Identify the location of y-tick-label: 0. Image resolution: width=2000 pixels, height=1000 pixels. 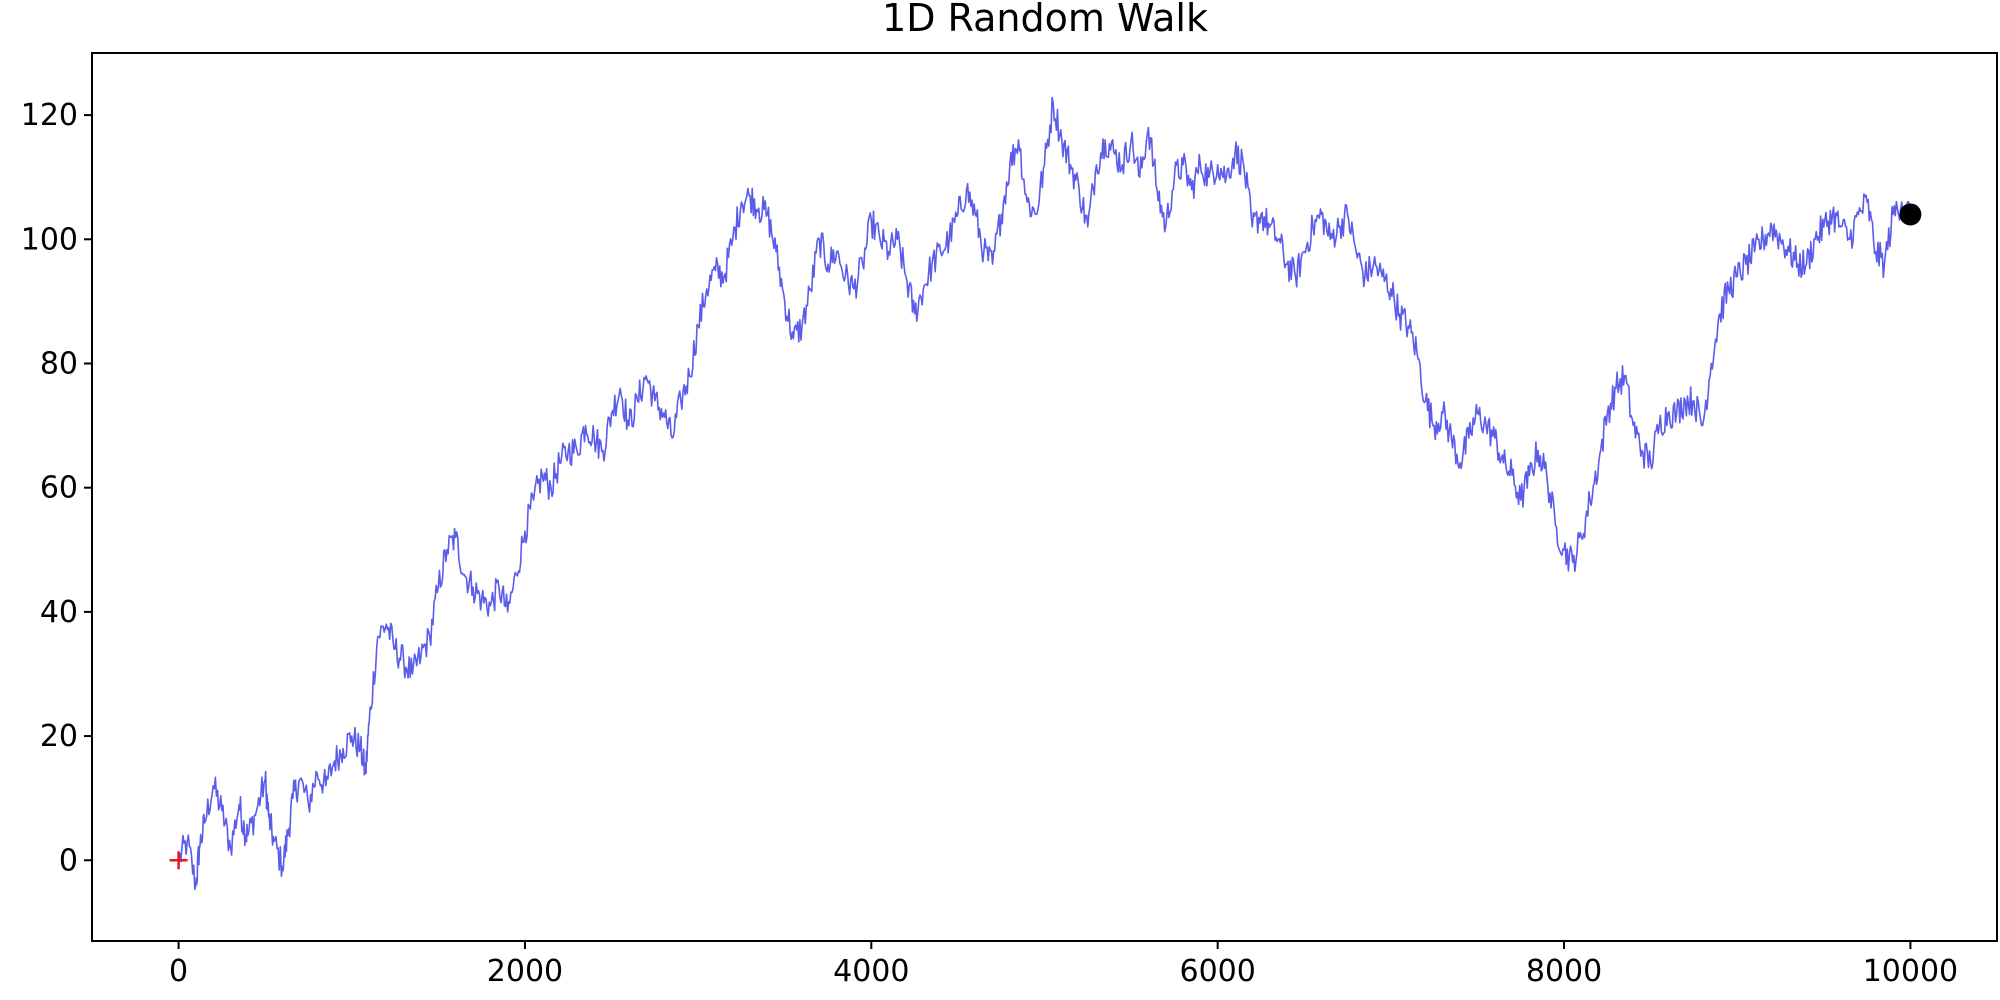
(68, 860).